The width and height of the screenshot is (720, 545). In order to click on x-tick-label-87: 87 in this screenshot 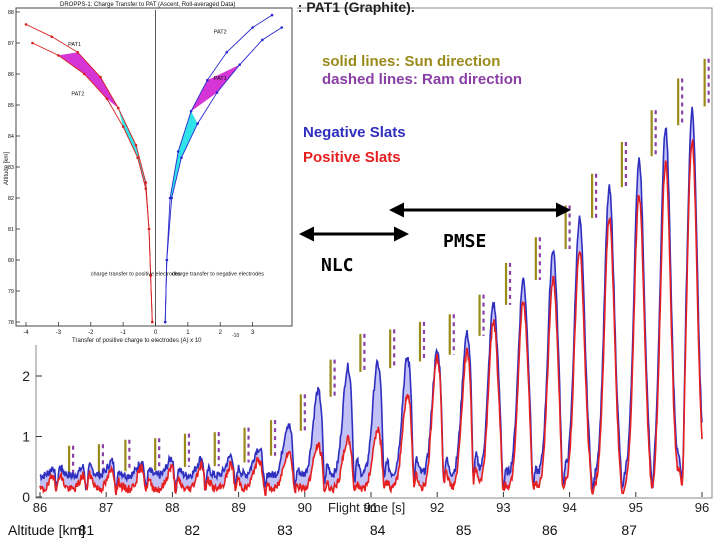, I will do `click(106, 507)`.